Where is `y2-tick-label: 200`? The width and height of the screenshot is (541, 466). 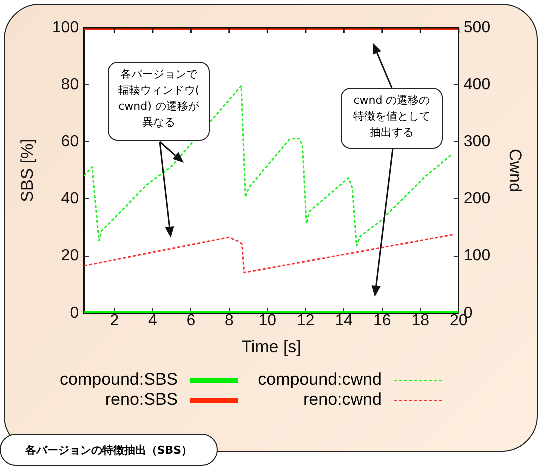
y2-tick-label: 200 is located at coordinates (477, 199).